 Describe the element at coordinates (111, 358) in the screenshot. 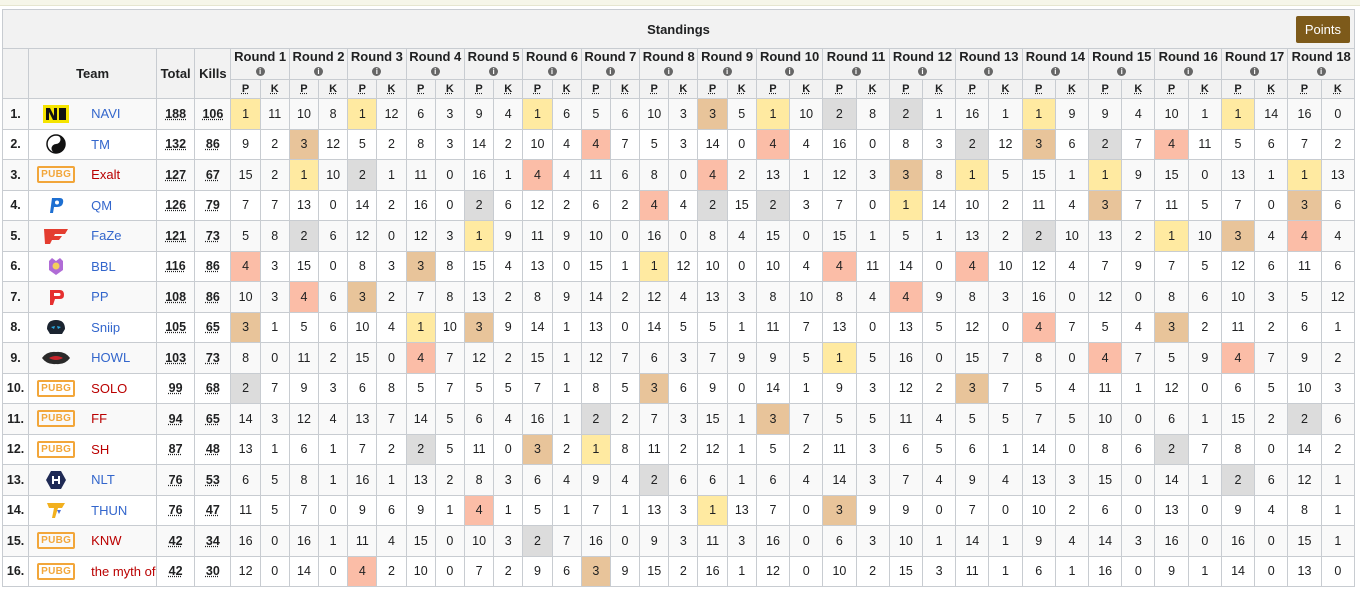

I see `team-name-link: HOWL` at that location.